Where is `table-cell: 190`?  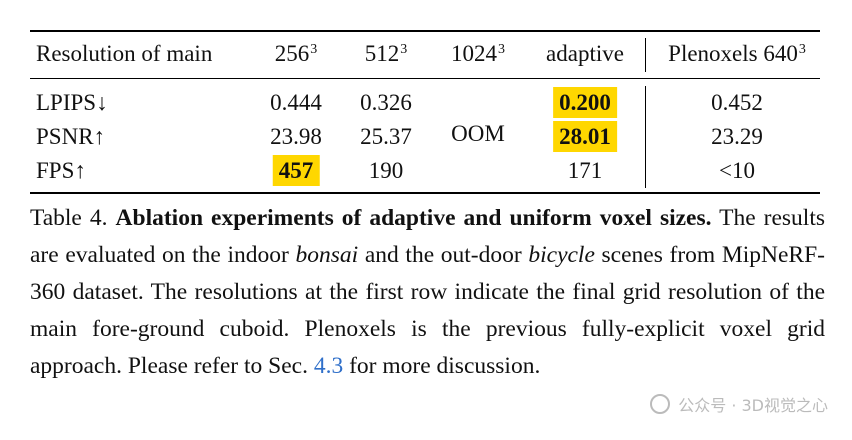 table-cell: 190 is located at coordinates (386, 170).